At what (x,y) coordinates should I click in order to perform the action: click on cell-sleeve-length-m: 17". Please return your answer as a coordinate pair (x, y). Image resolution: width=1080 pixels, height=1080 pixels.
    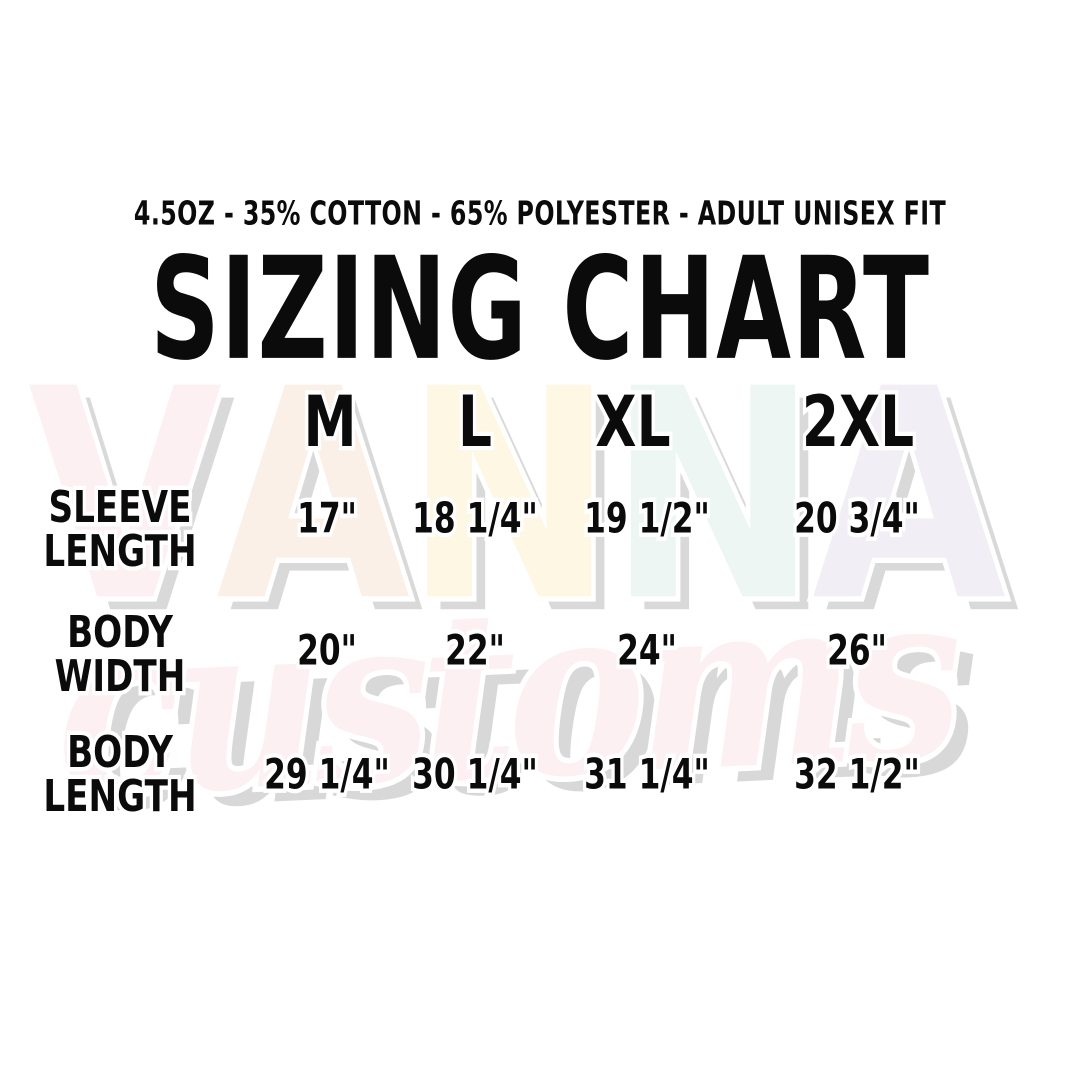
    Looking at the image, I should click on (327, 519).